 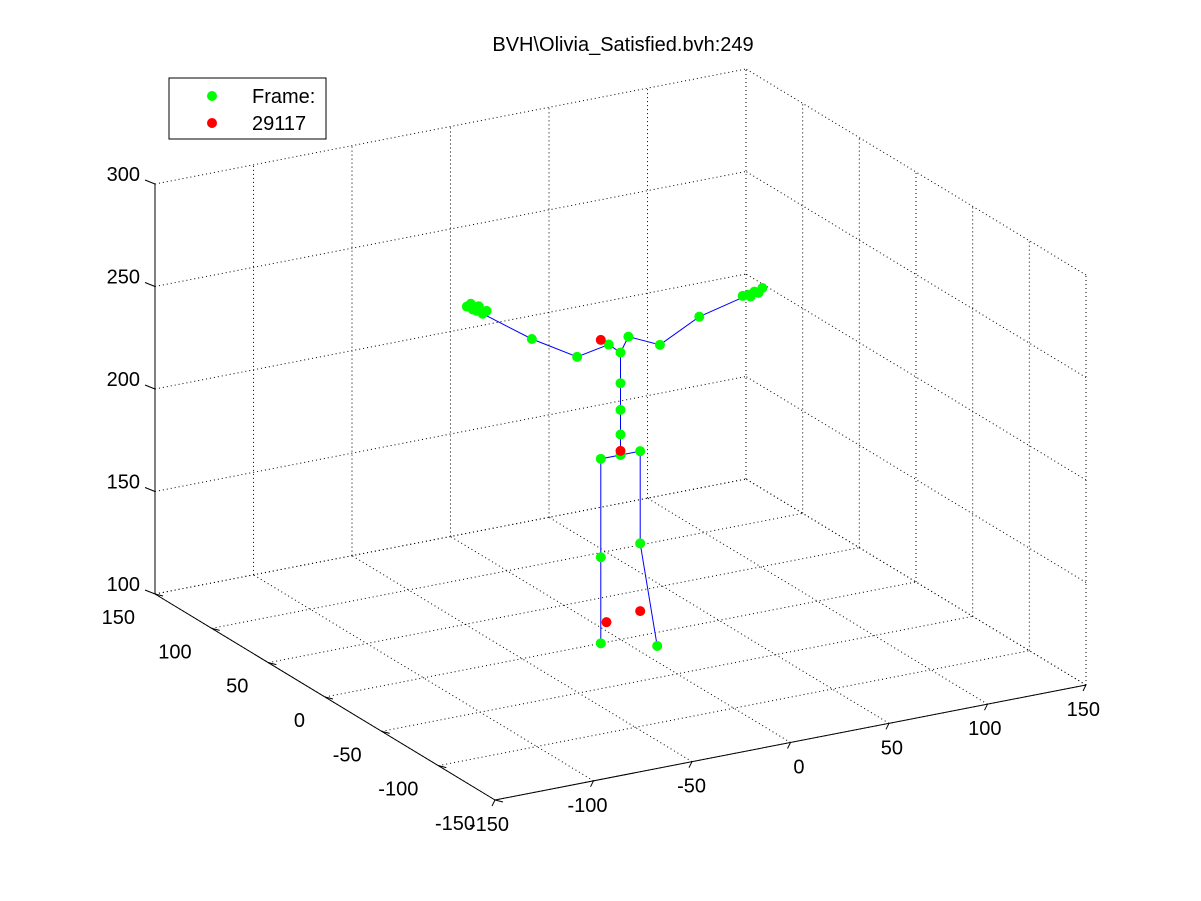 What do you see at coordinates (123, 483) in the screenshot?
I see `z-tick-label: 150` at bounding box center [123, 483].